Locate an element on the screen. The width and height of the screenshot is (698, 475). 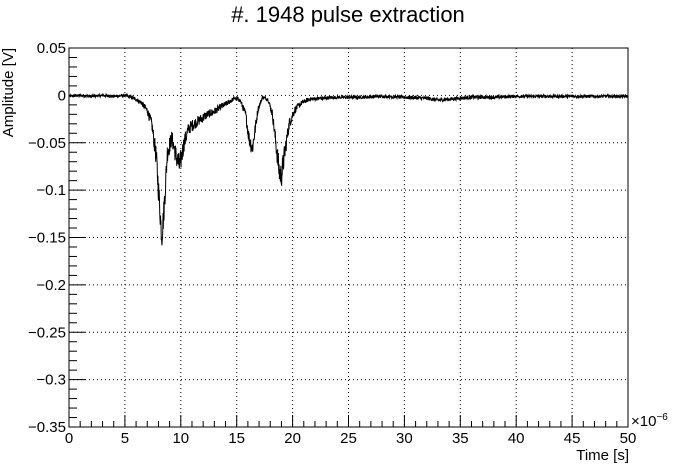
x-tick-label: 20 is located at coordinates (292, 438).